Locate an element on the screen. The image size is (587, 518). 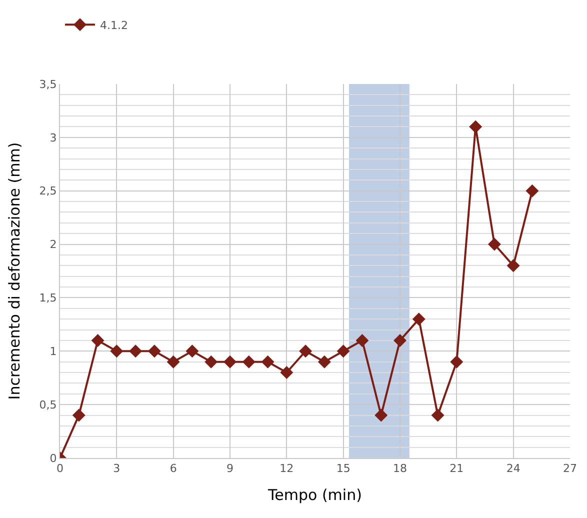
x-tick-label: 24 is located at coordinates (513, 469).